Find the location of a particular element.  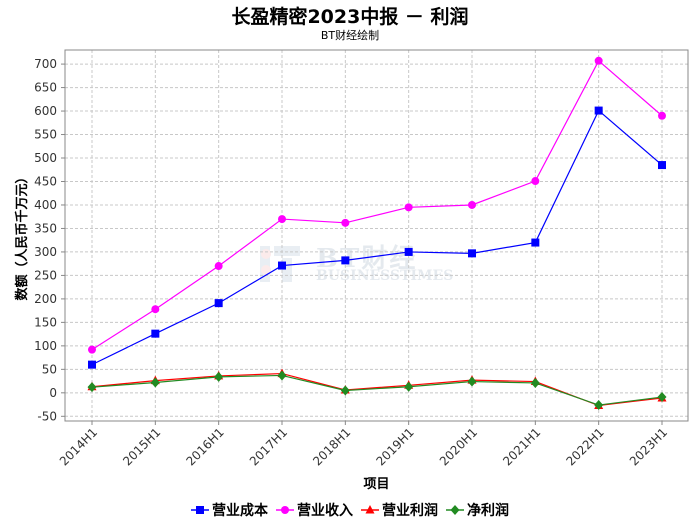

series-line is located at coordinates (377, 390).